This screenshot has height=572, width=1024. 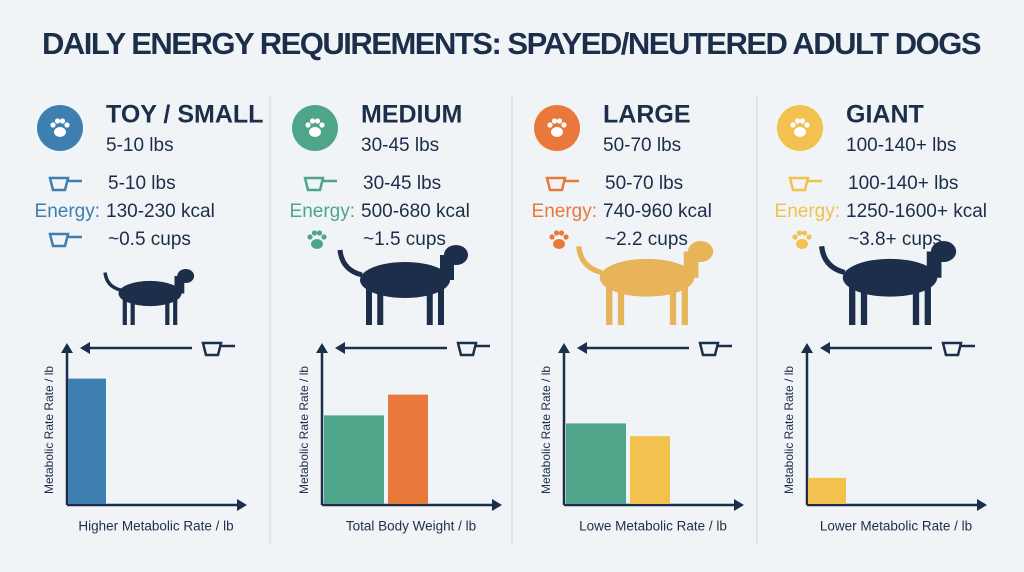 What do you see at coordinates (642, 145) in the screenshot?
I see `weight-range: 50-70 lbs` at bounding box center [642, 145].